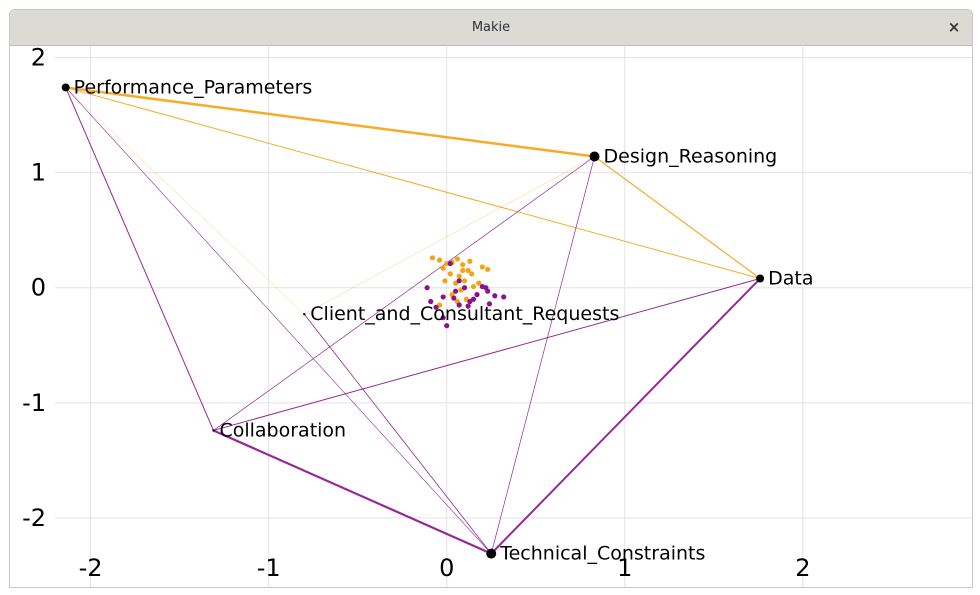  Describe the element at coordinates (790, 279) in the screenshot. I see `node-label: Data` at that location.